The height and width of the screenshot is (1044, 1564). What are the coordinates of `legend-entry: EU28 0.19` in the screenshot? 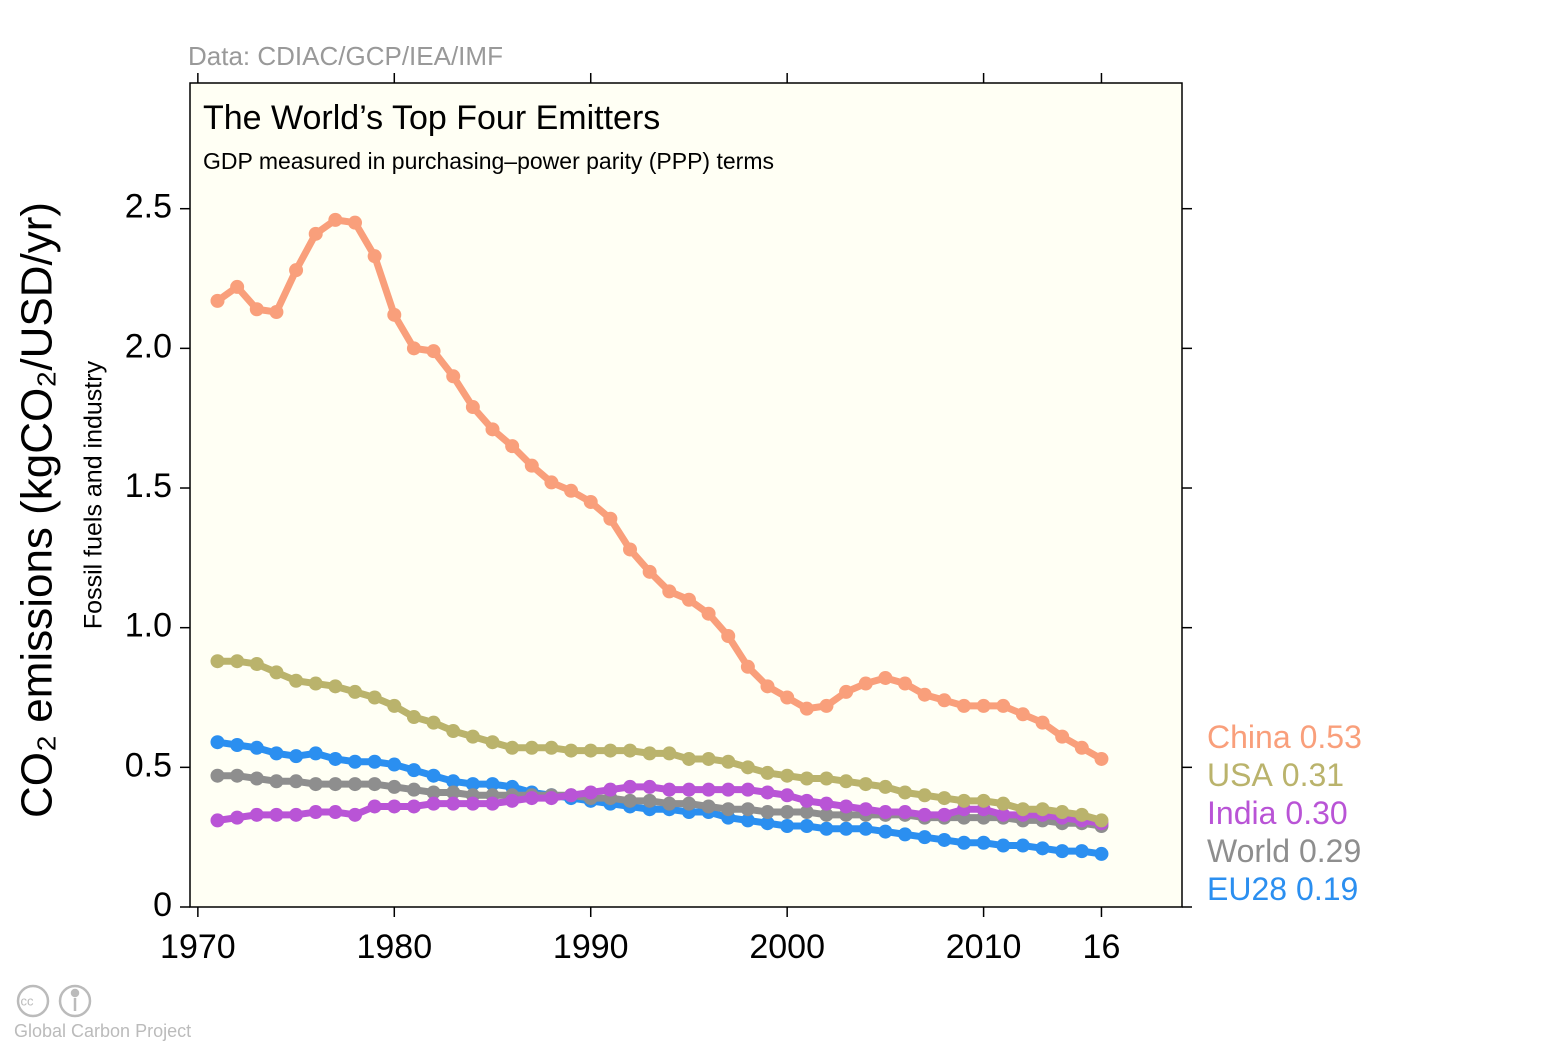 It's located at (1282, 889).